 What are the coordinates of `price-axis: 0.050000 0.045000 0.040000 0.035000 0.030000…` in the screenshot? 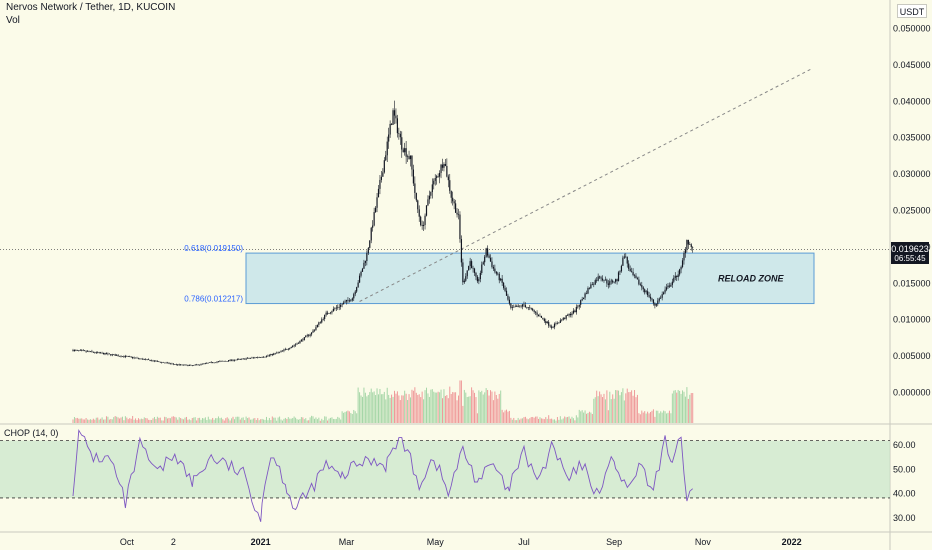 It's located at (912, 211).